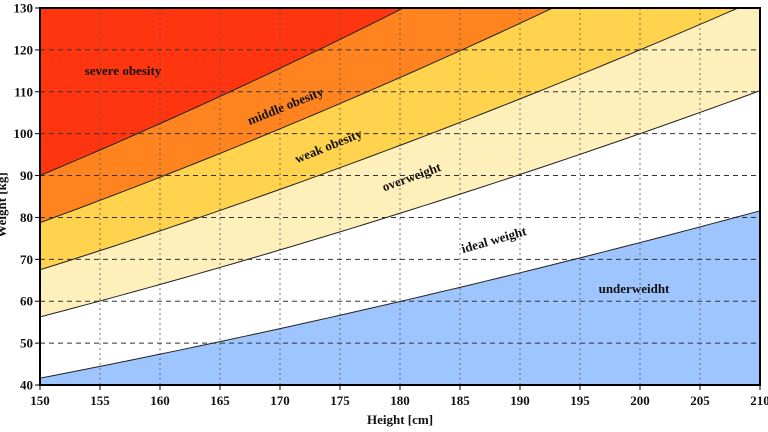 This screenshot has height=432, width=768. Describe the element at coordinates (160, 400) in the screenshot. I see `x-tick-label: 160` at that location.